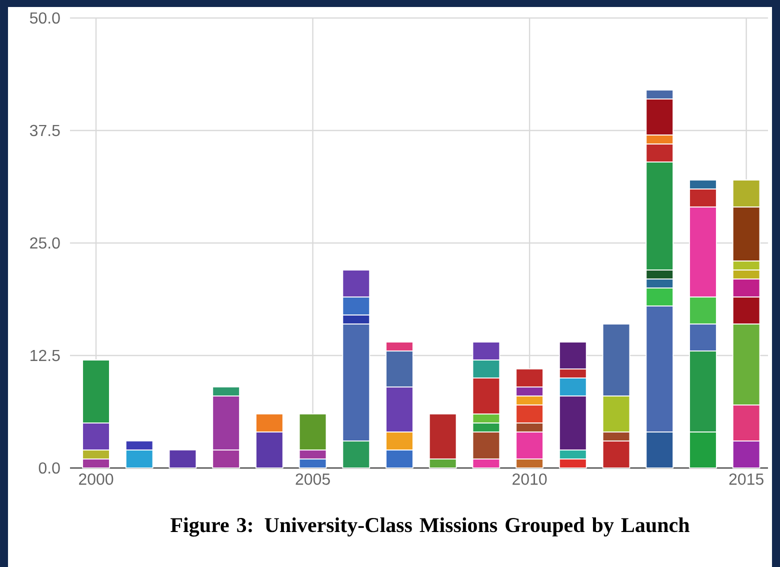 The width and height of the screenshot is (780, 567). I want to click on y-tick-label: 25.0, so click(45, 243).